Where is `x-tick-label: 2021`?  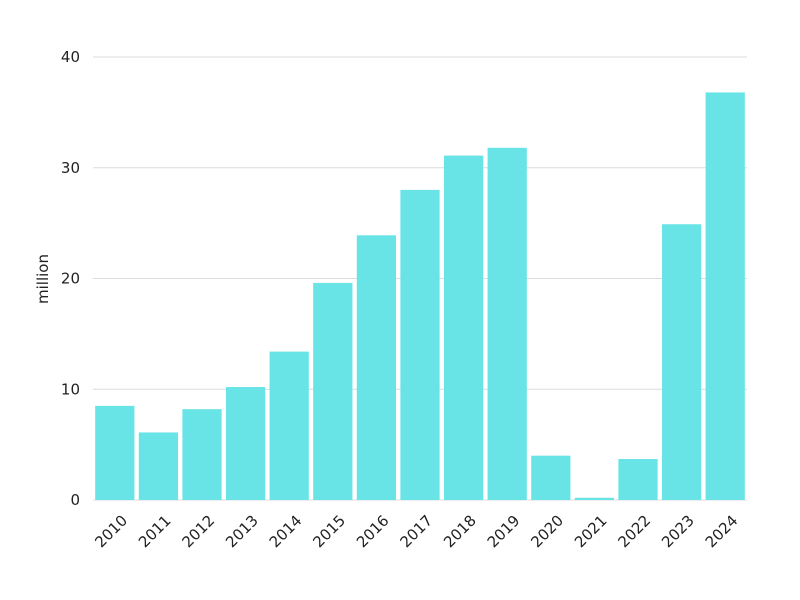 x-tick-label: 2021 is located at coordinates (591, 532).